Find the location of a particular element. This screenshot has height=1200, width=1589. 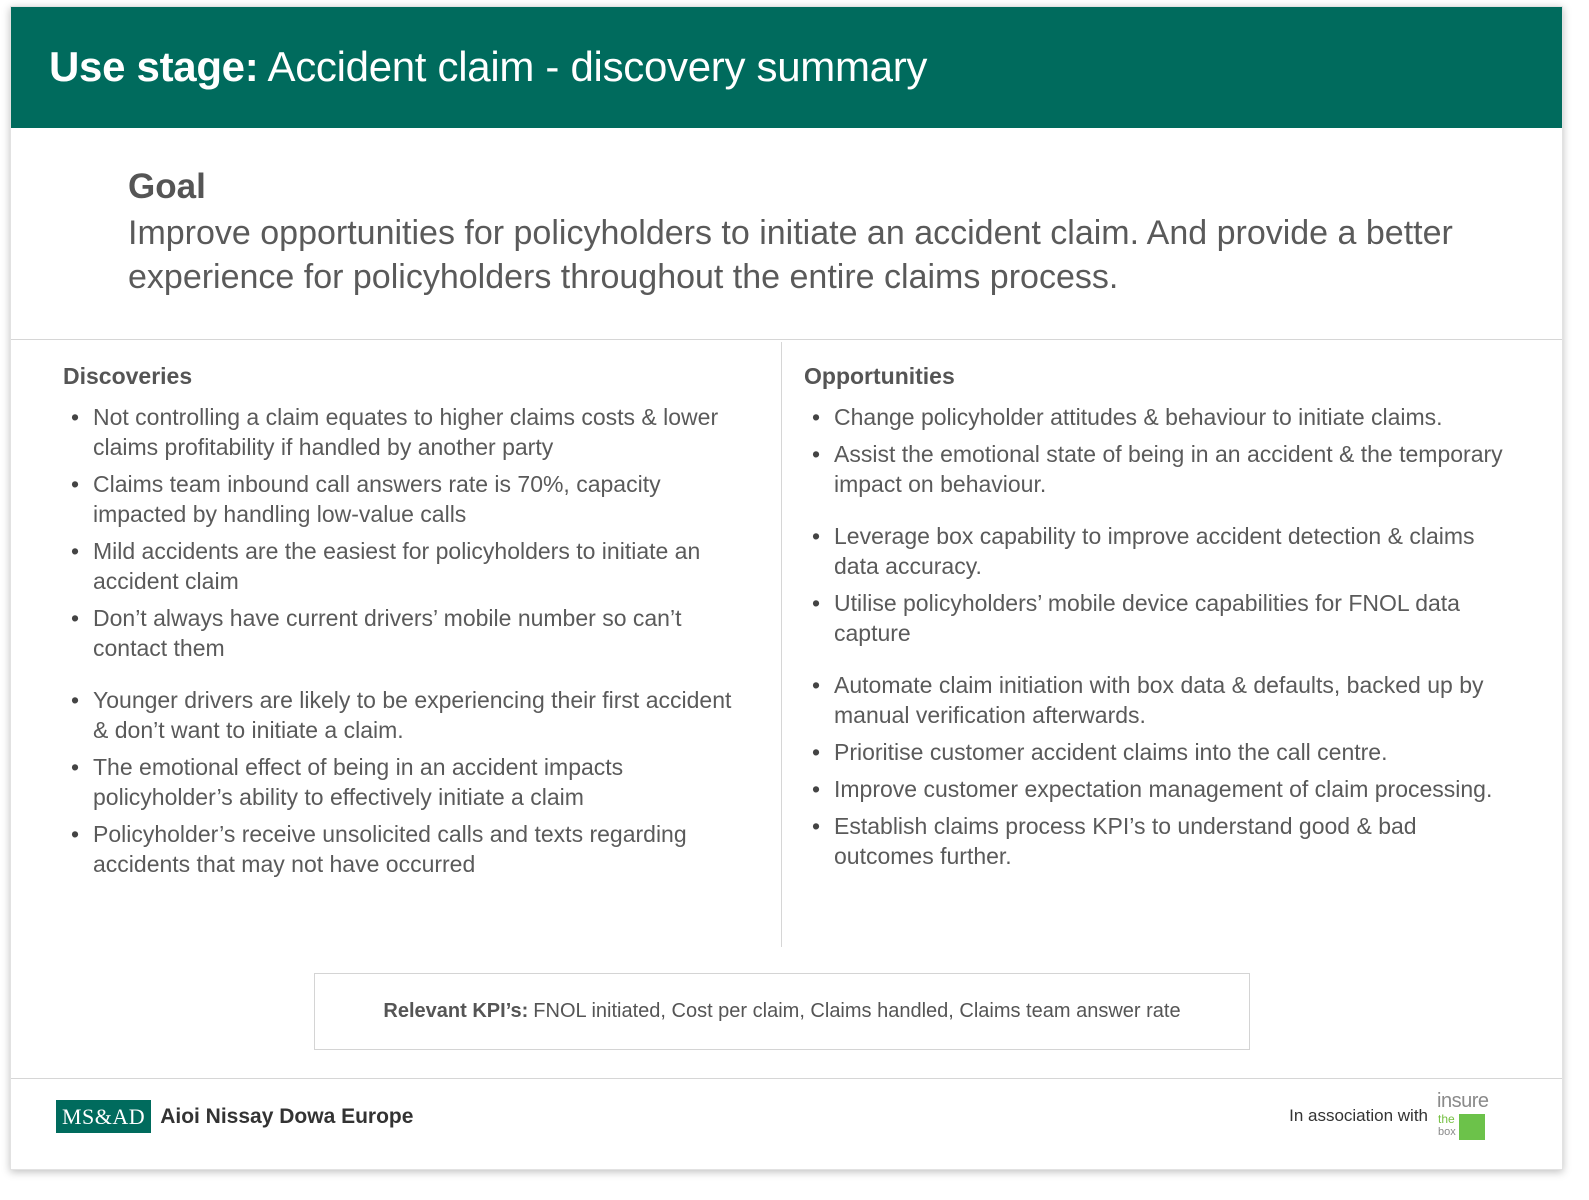

column-divider is located at coordinates (781, 644).